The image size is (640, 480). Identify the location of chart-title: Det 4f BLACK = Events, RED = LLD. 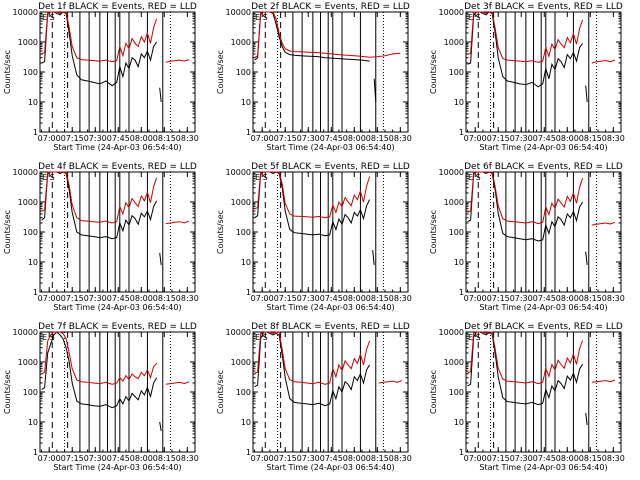
(117, 167).